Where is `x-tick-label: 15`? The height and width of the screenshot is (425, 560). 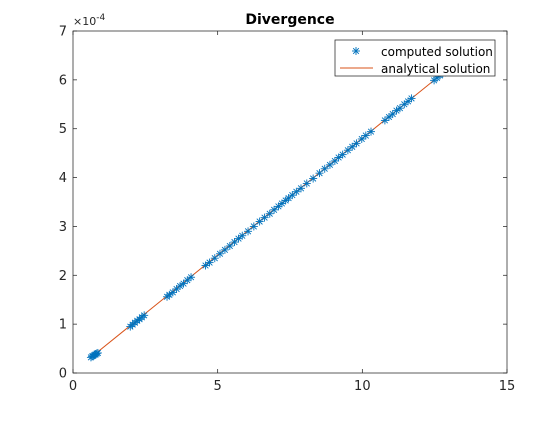
x-tick-label: 15 is located at coordinates (507, 386).